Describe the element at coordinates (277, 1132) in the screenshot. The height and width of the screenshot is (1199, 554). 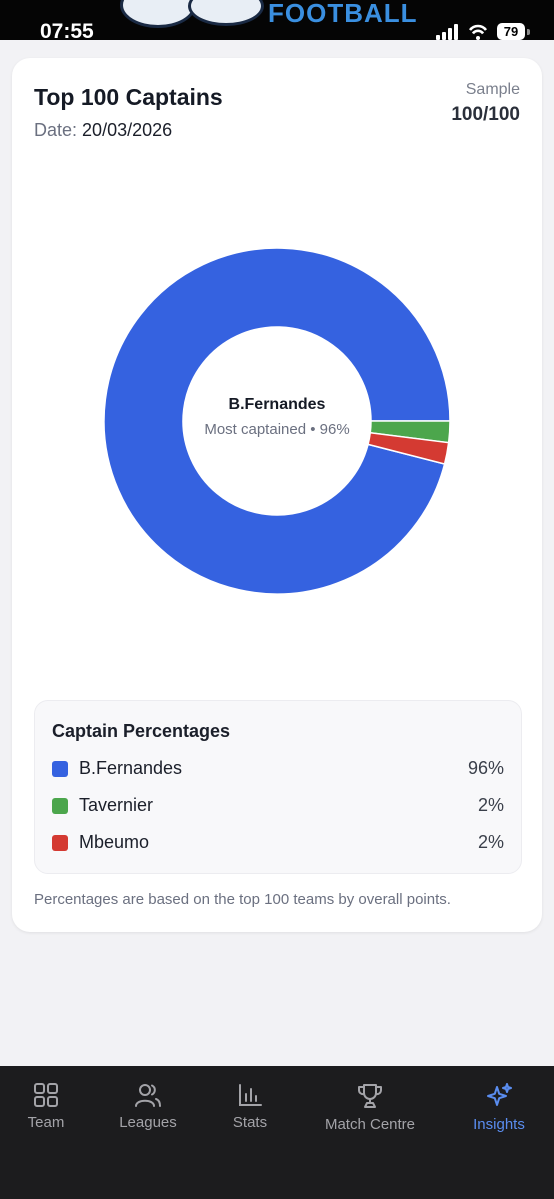
I see `bottom-nav: Team Leagues Stats Match C` at that location.